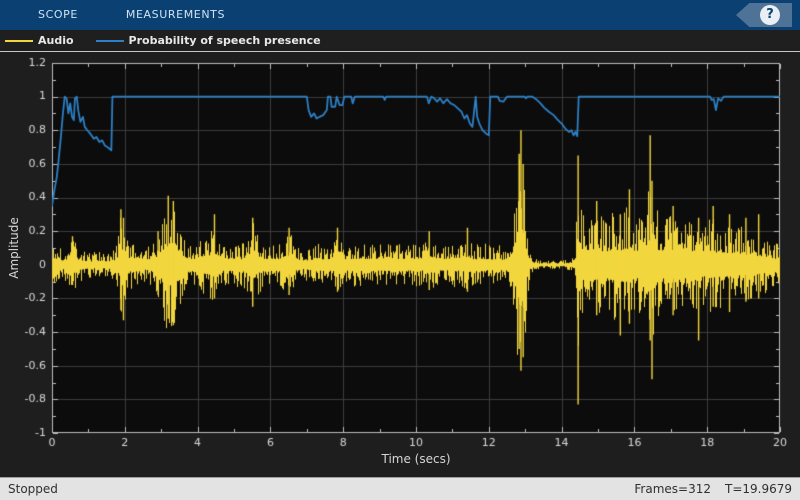 This screenshot has width=800, height=500. Describe the element at coordinates (770, 15) in the screenshot. I see `help-icon: ?` at that location.